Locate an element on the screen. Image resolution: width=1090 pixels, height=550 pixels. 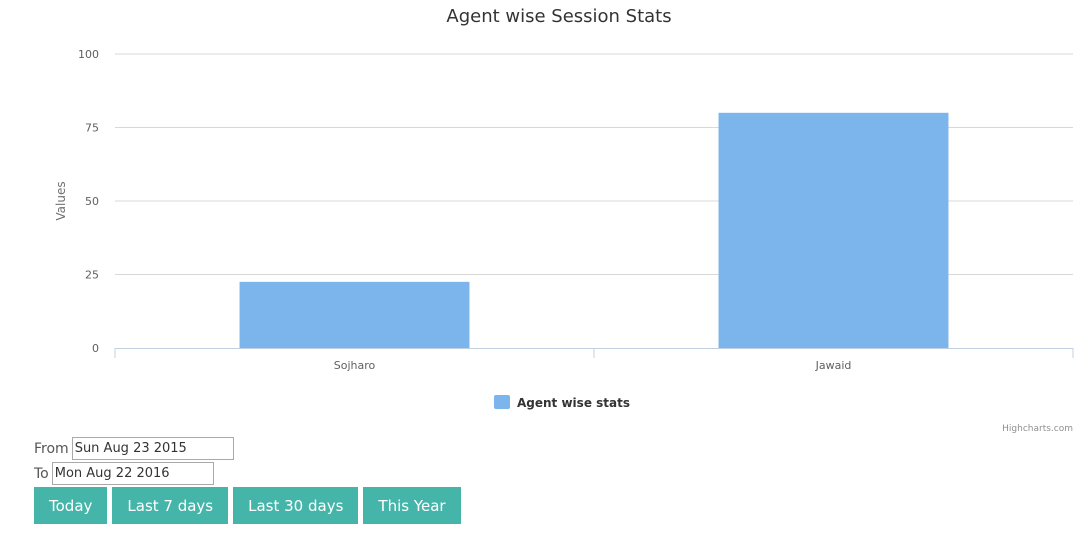
to-label: To is located at coordinates (41, 474).